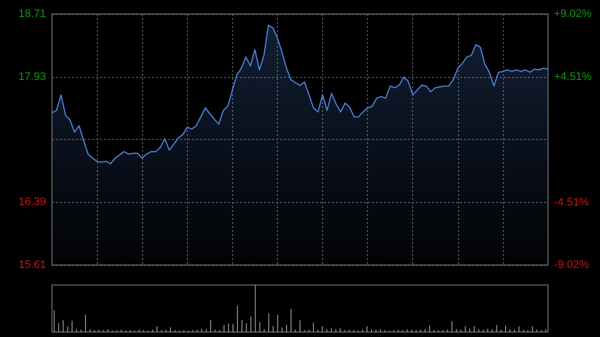 The width and height of the screenshot is (600, 337). Describe the element at coordinates (32, 77) in the screenshot. I see `y-tick-label: 17.93` at that location.